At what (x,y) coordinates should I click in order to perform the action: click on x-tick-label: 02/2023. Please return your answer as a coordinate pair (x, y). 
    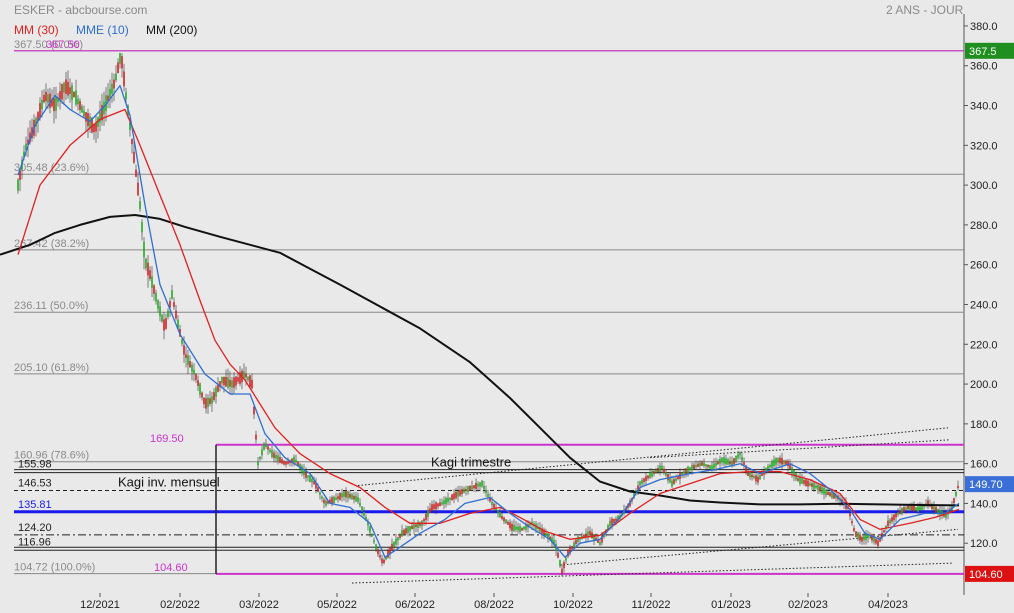
    Looking at the image, I should click on (808, 605).